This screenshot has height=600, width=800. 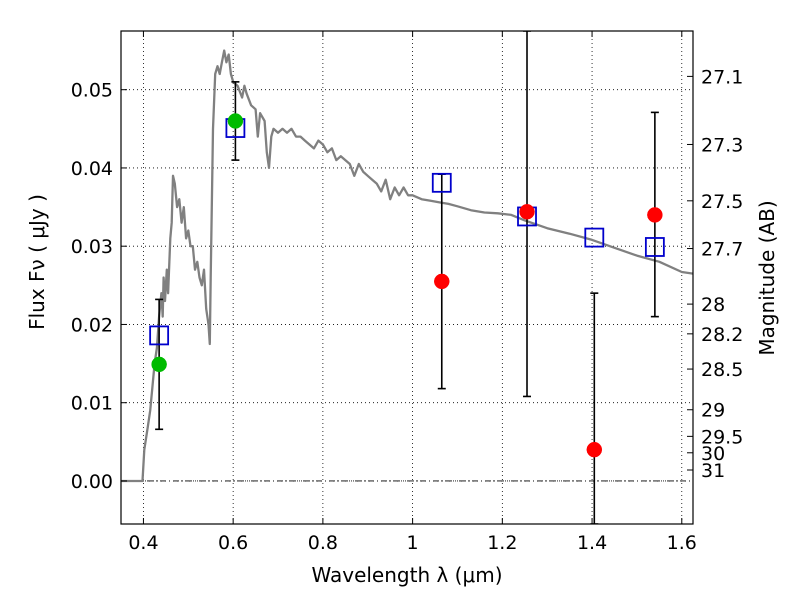 What do you see at coordinates (722, 202) in the screenshot?
I see `magnitude-tick-label: 27.5` at bounding box center [722, 202].